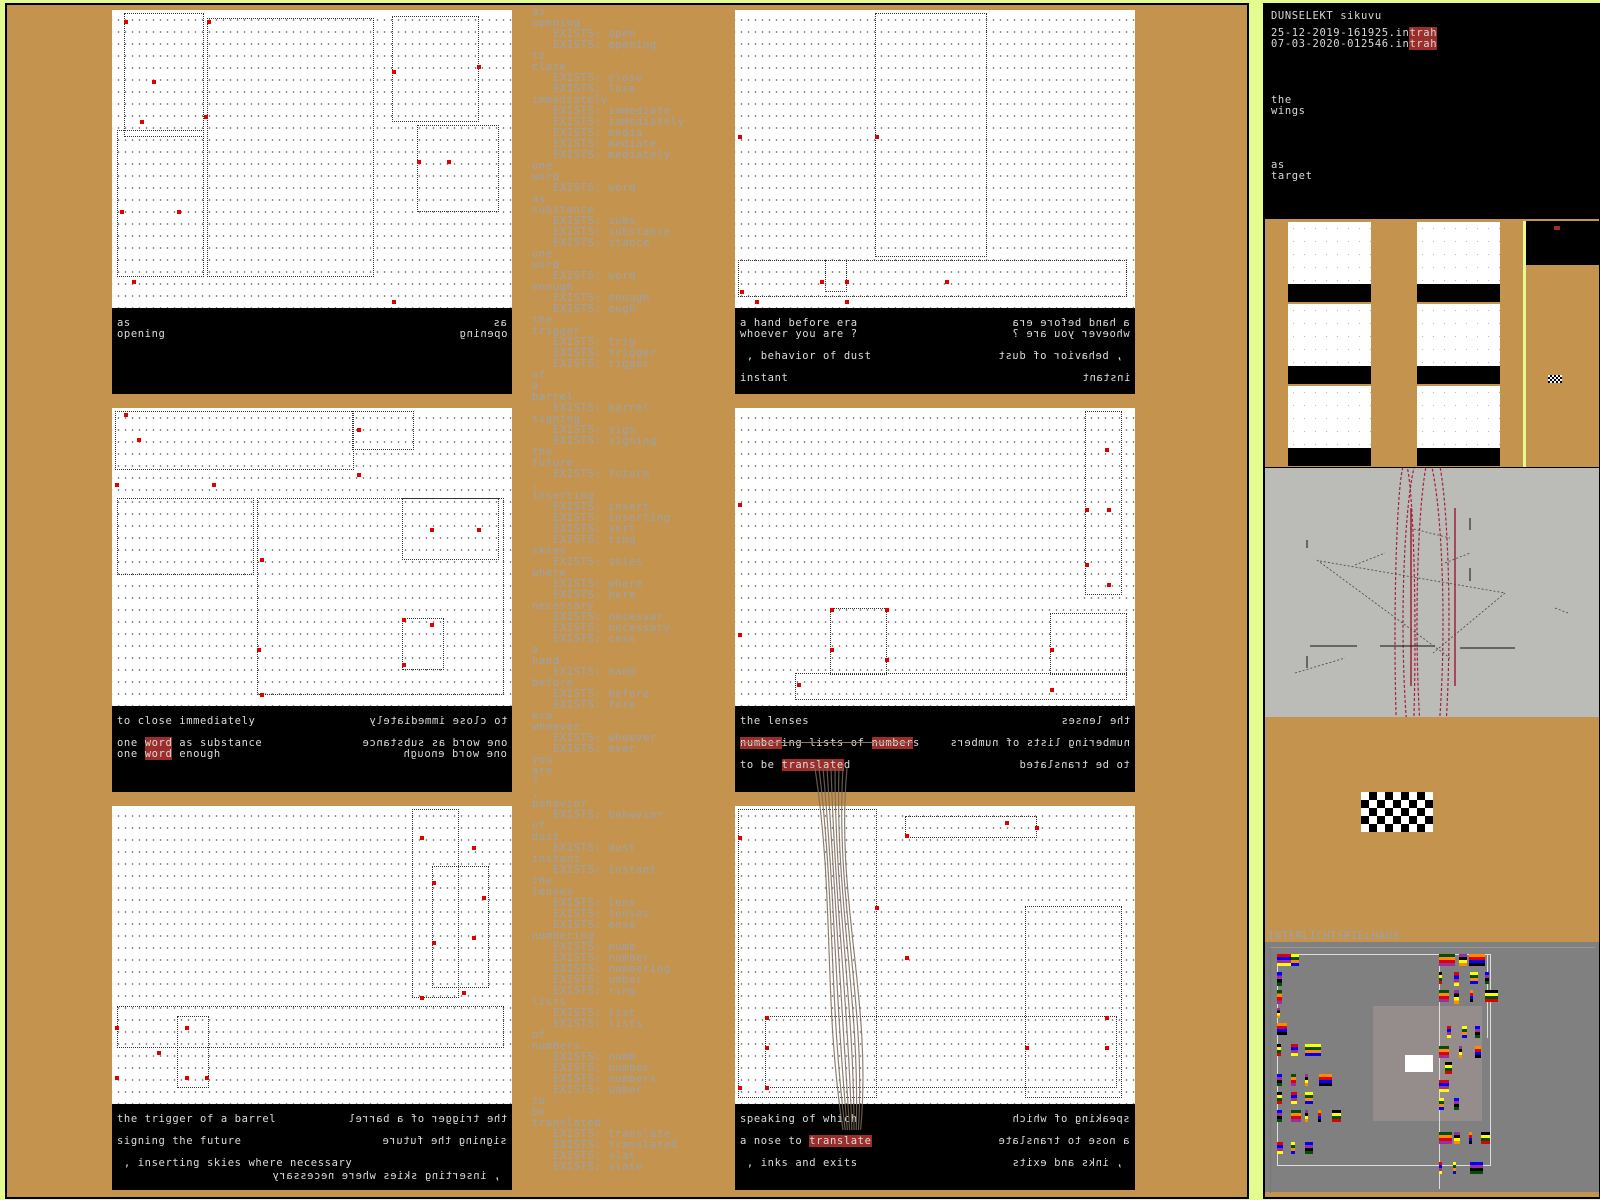 This screenshot has width=1600, height=1200. I want to click on exists-row: EXISTS: enough, so click(608, 298).